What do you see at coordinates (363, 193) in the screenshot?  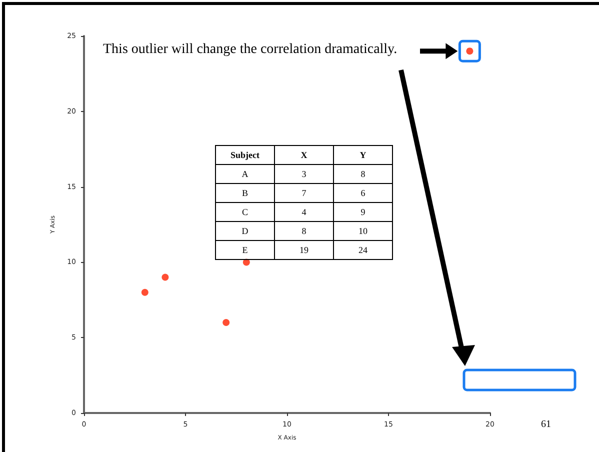 I see `annotation: 6` at bounding box center [363, 193].